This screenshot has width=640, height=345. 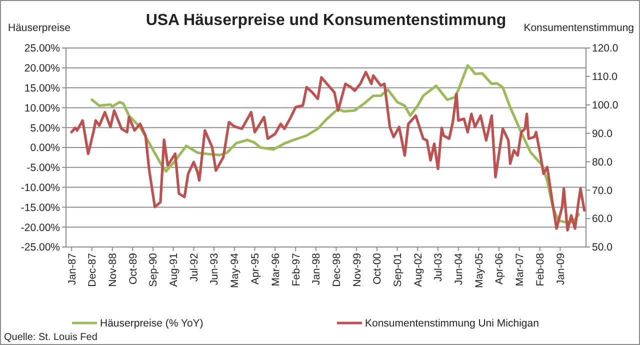 What do you see at coordinates (605, 48) in the screenshot?
I see `y2-tick-label: 120.0` at bounding box center [605, 48].